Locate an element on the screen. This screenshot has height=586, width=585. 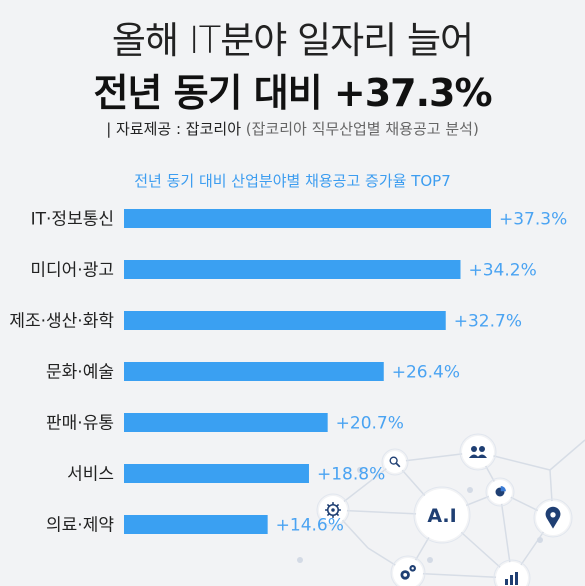
value-label: +18.8% is located at coordinates (351, 475).